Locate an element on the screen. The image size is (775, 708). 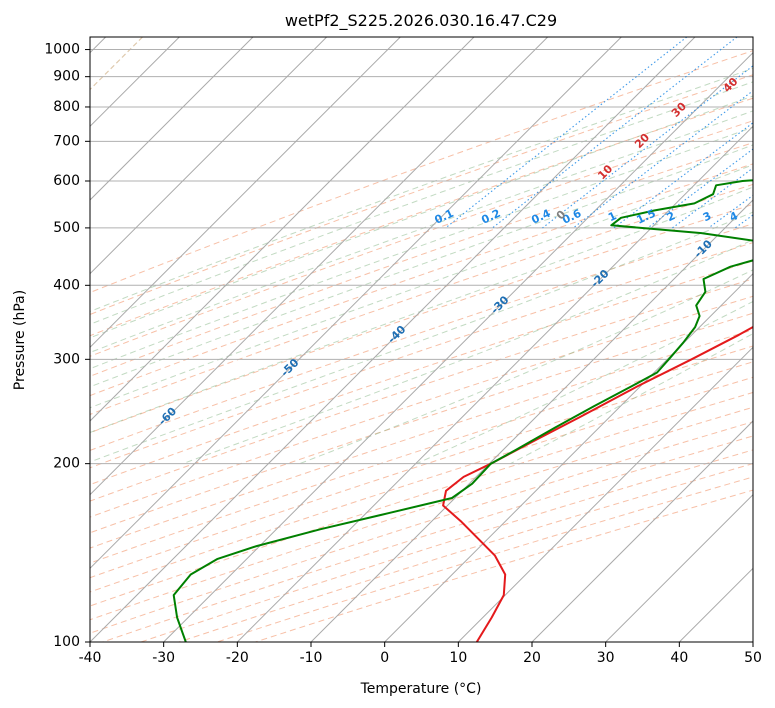
x-tick-label: 20 is located at coordinates (532, 658).